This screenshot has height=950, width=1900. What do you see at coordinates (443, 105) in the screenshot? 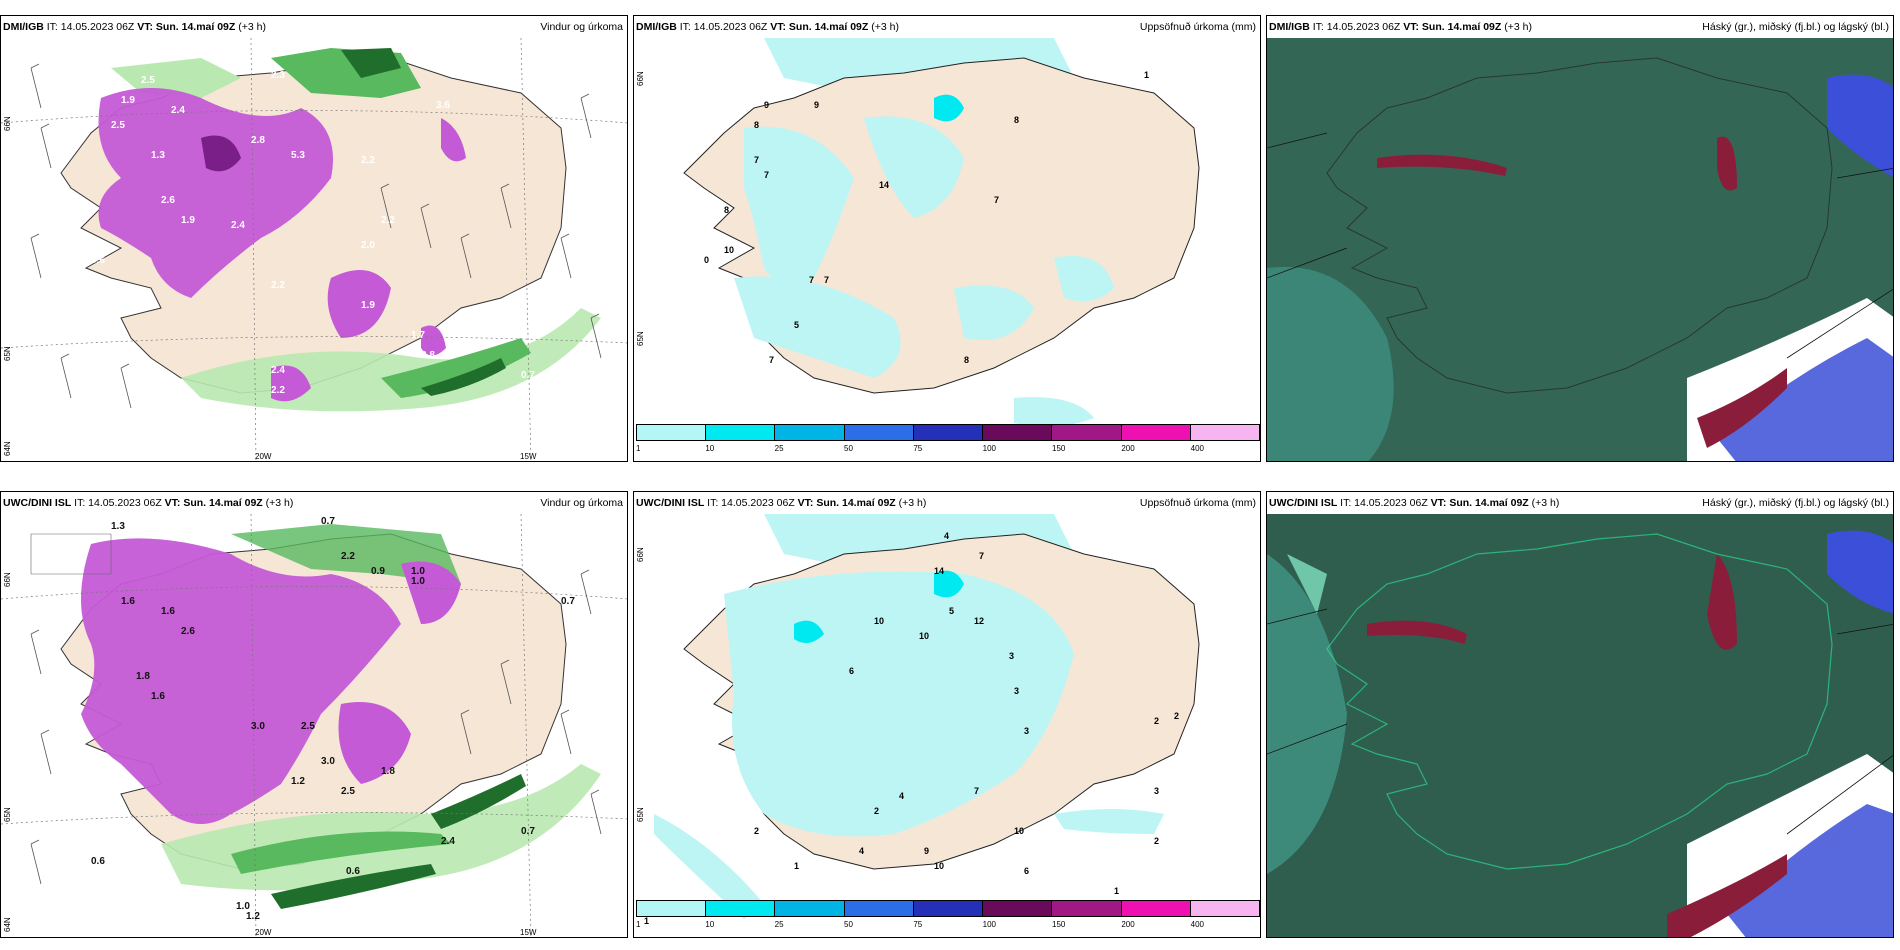
I see `value-label: 3.6` at bounding box center [443, 105].